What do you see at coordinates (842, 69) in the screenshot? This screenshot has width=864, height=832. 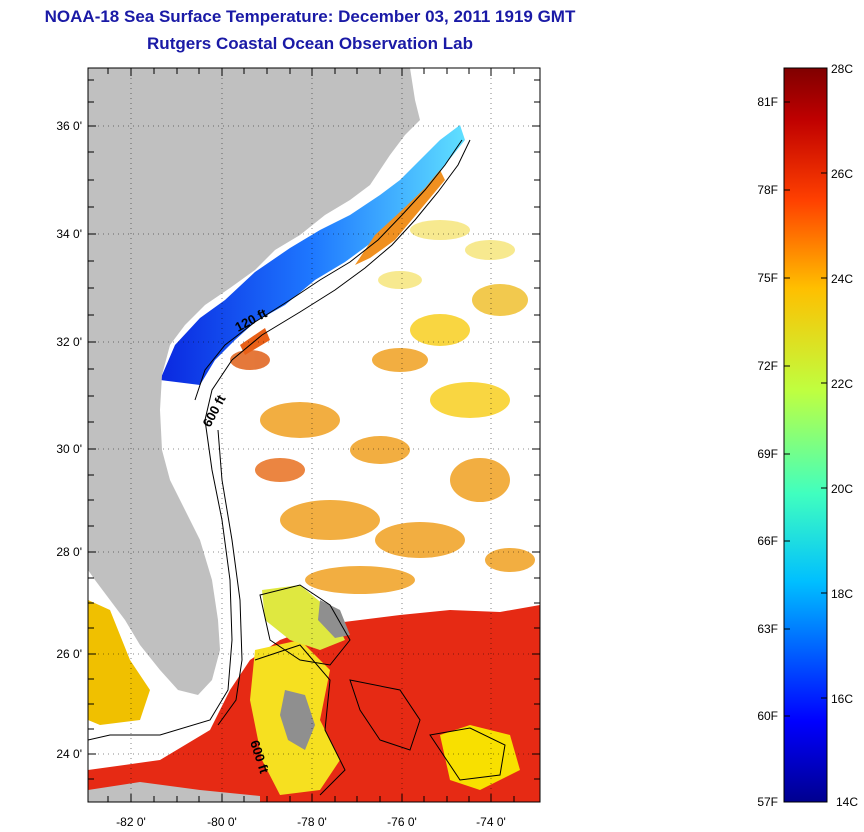 I see `celsius-label: 28C` at bounding box center [842, 69].